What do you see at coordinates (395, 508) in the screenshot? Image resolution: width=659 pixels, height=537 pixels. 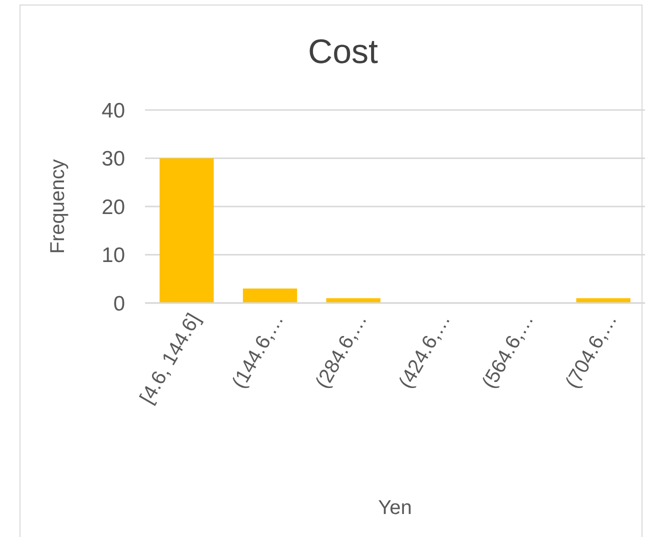 I see `x-axis-title: Yen` at bounding box center [395, 508].